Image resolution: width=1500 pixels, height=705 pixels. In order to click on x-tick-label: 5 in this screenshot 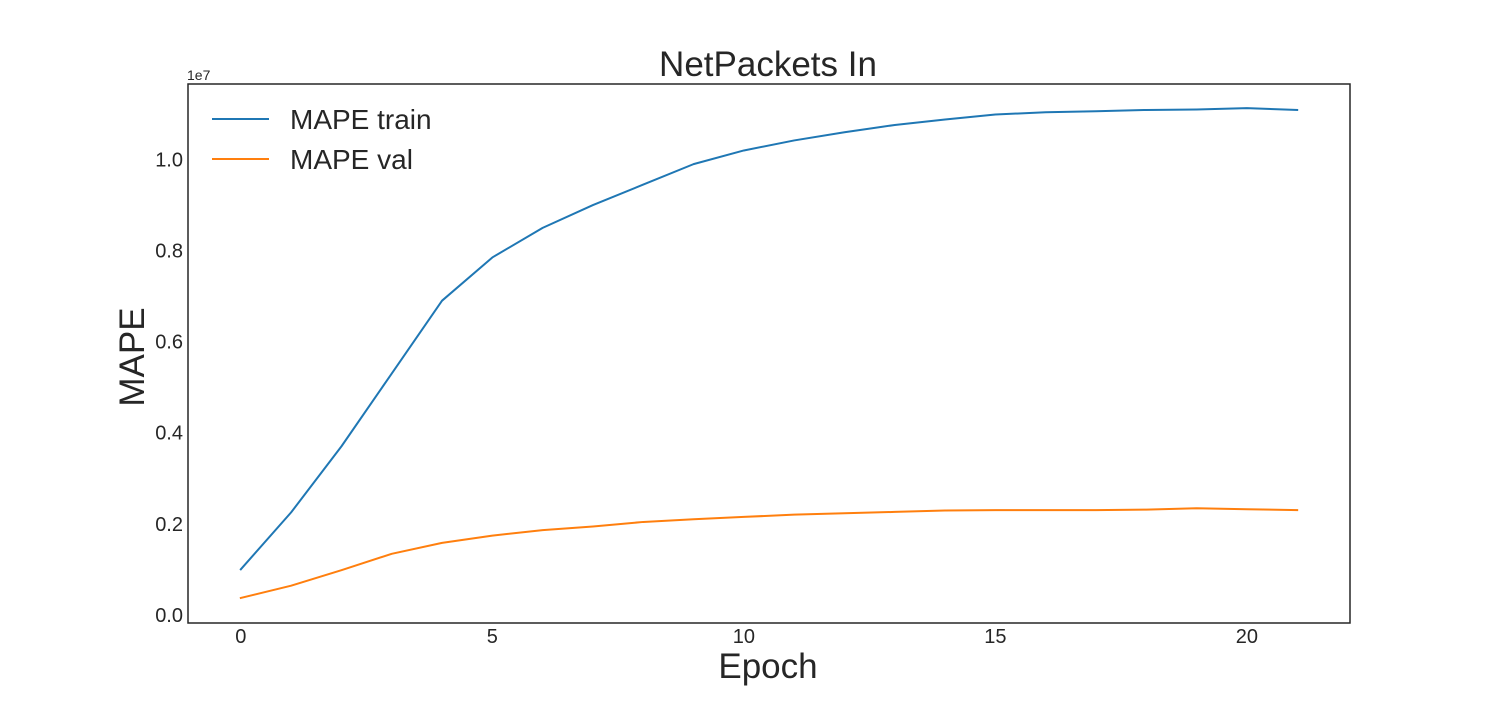, I will do `click(492, 637)`.